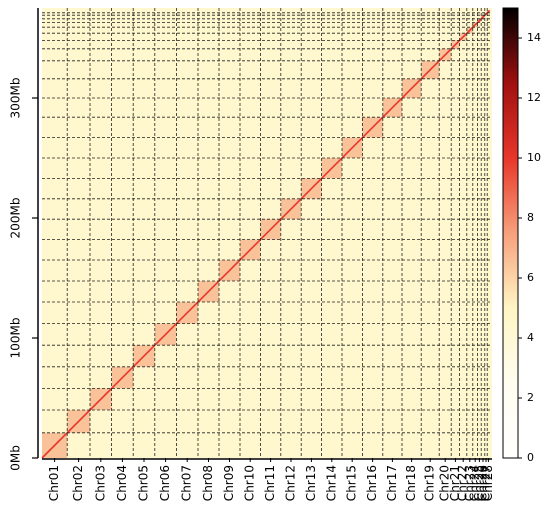  I want to click on colorbar-tick-label: 12, so click(534, 97).